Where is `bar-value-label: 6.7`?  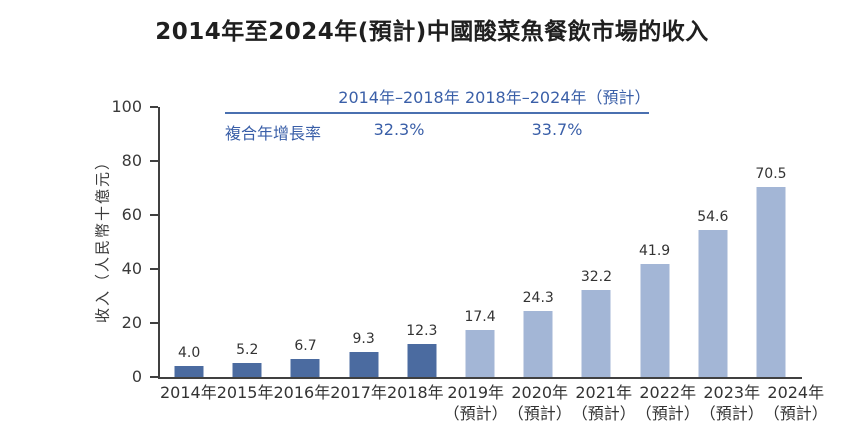
bar-value-label: 6.7 is located at coordinates (305, 345).